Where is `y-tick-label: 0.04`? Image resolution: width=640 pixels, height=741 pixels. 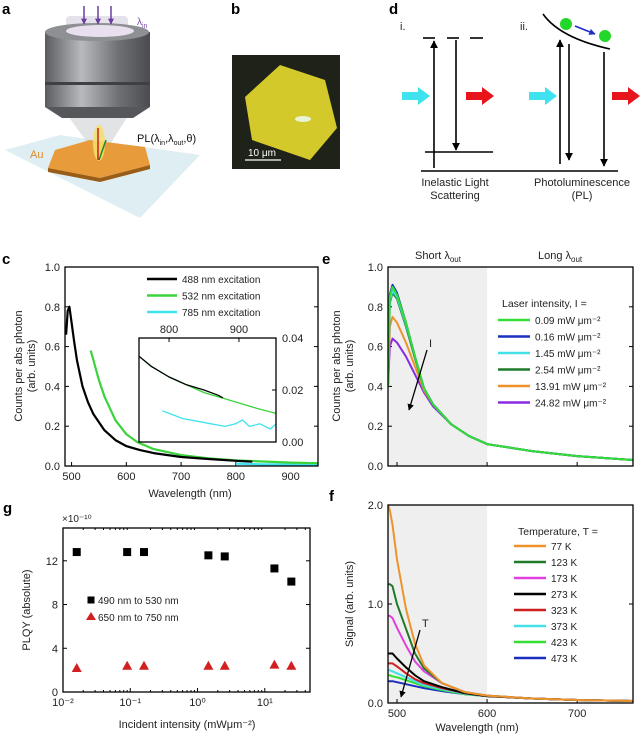 y-tick-label: 0.04 is located at coordinates (292, 339).